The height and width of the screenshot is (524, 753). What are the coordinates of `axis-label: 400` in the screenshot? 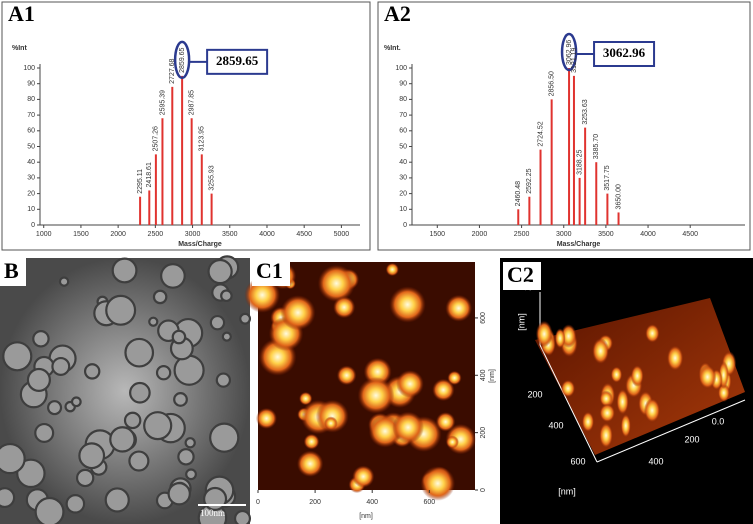 It's located at (555, 425).